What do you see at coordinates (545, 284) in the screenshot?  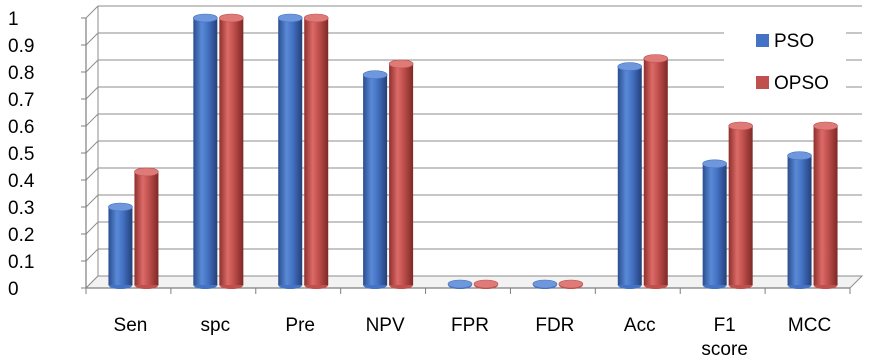 I see `bar-pso-fdr` at bounding box center [545, 284].